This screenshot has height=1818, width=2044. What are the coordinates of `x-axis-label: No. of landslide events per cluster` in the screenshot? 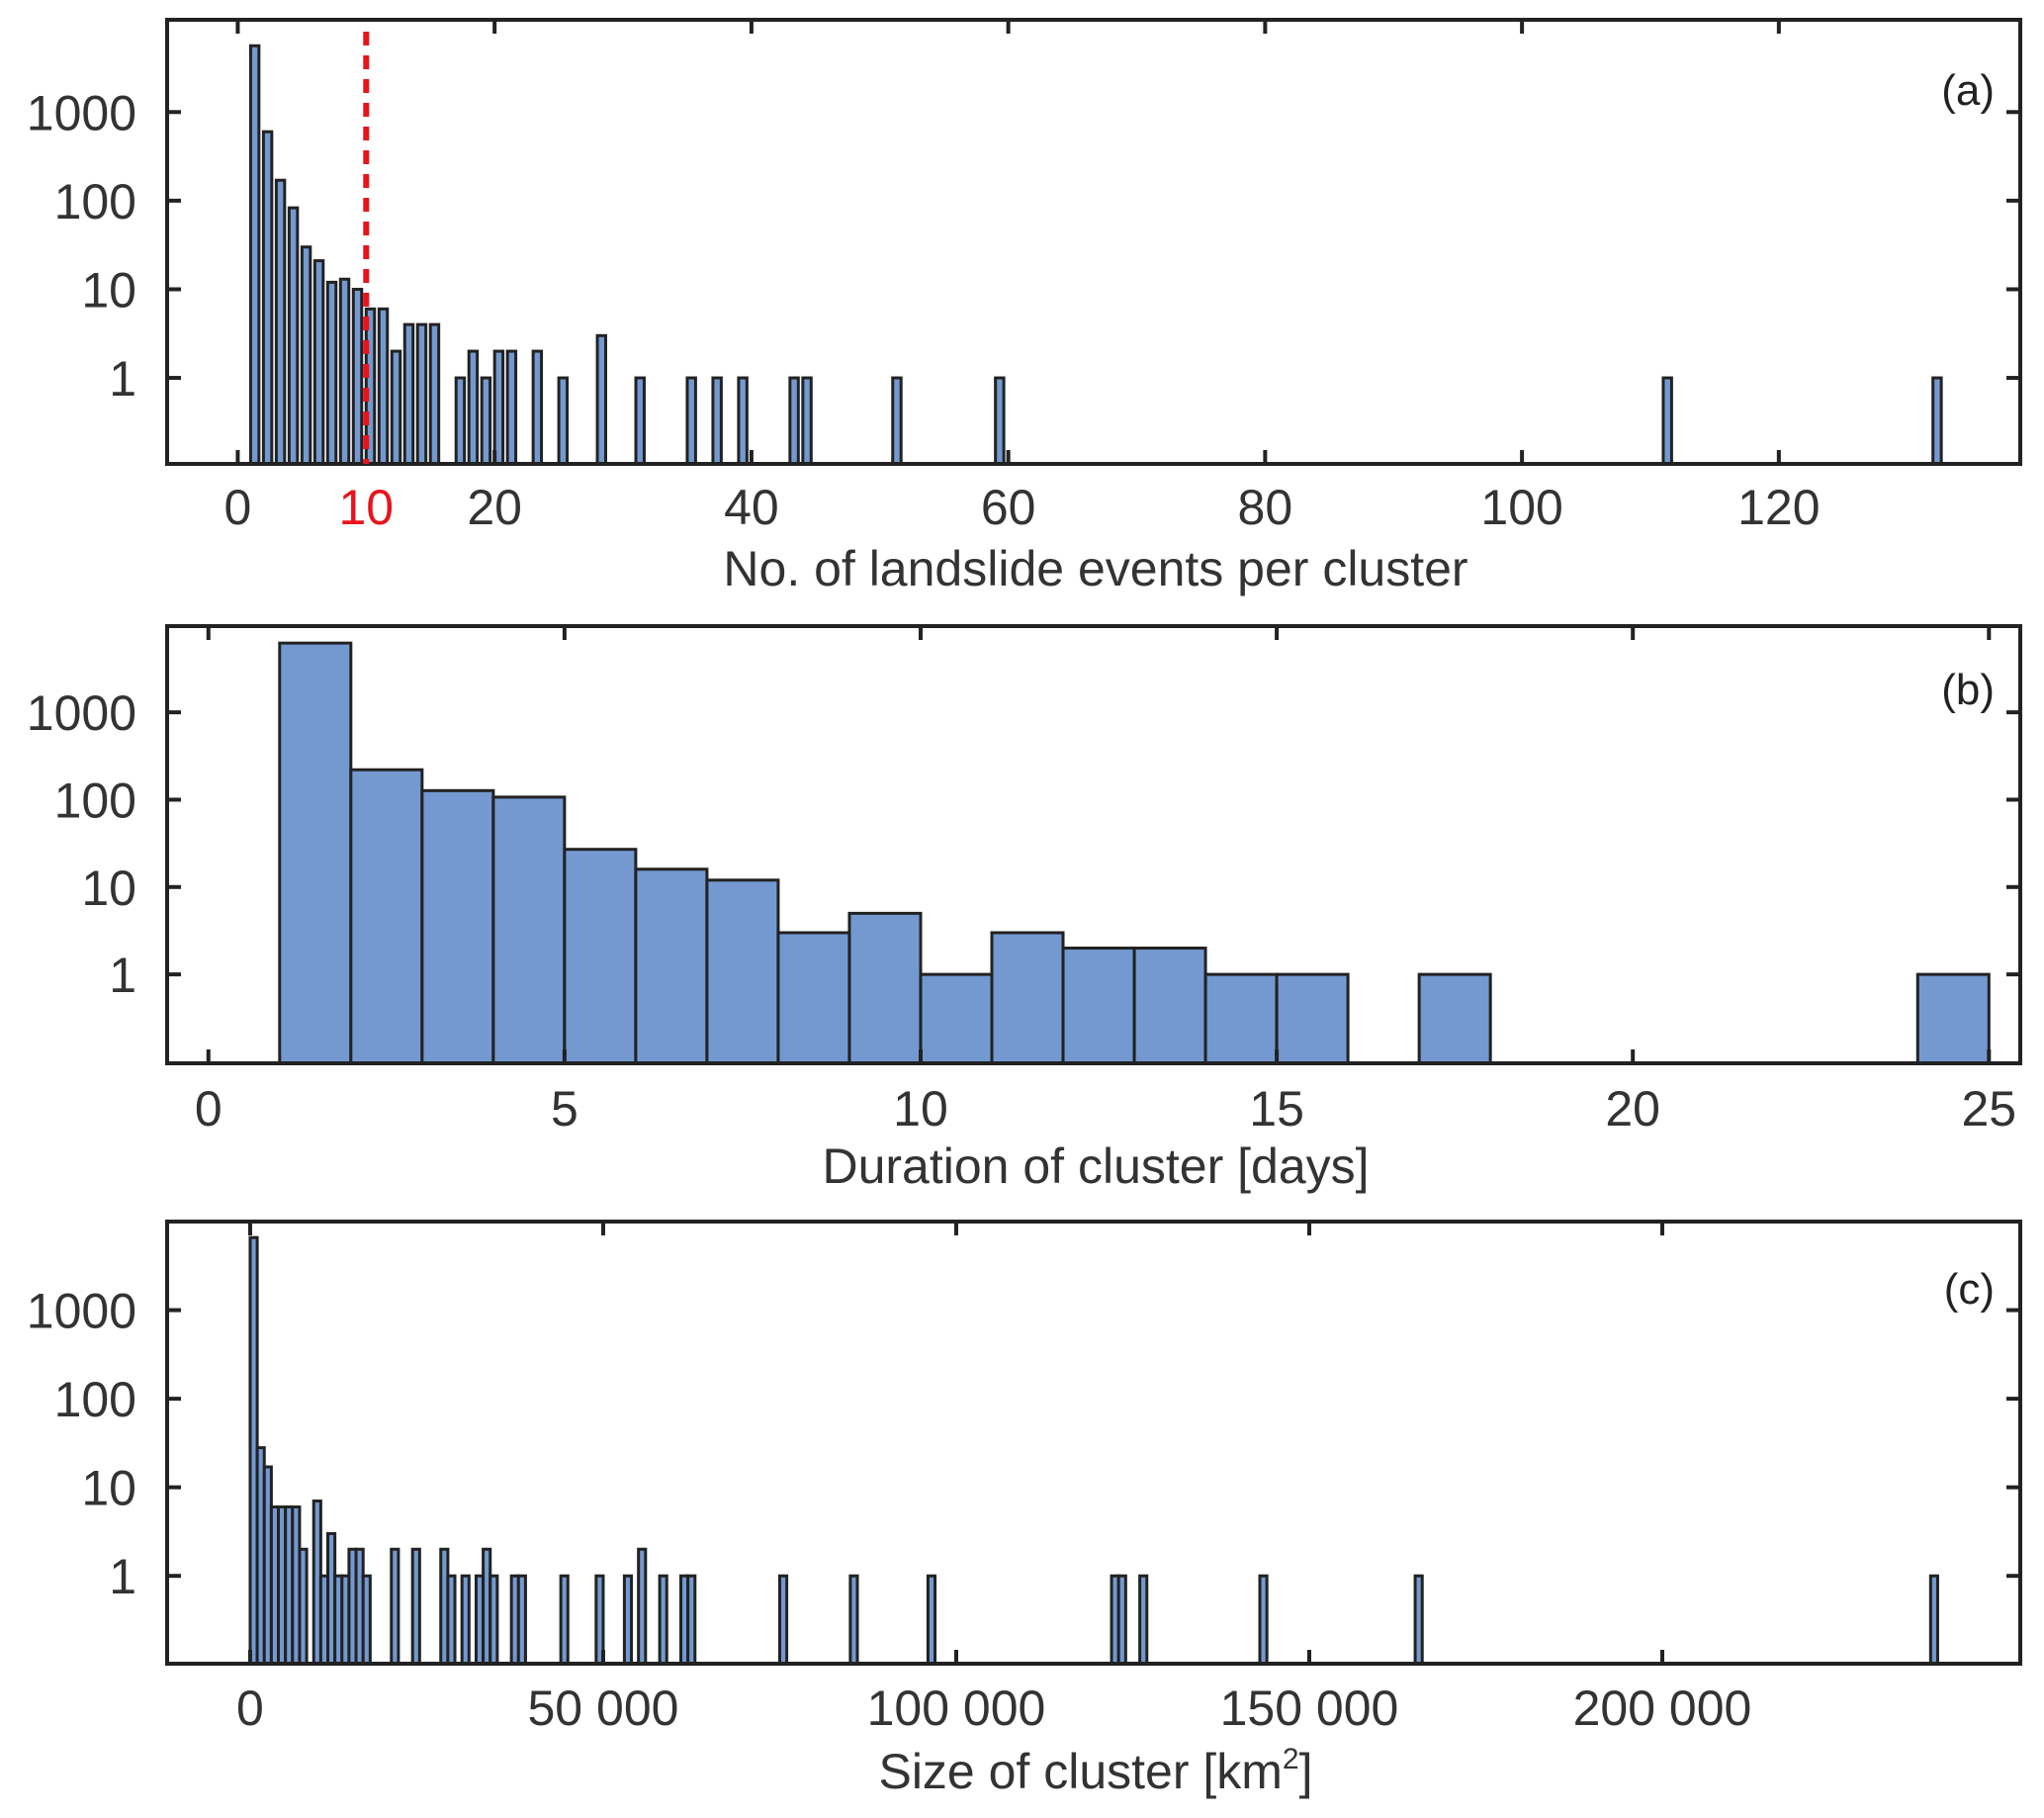 It's located at (1095, 568).